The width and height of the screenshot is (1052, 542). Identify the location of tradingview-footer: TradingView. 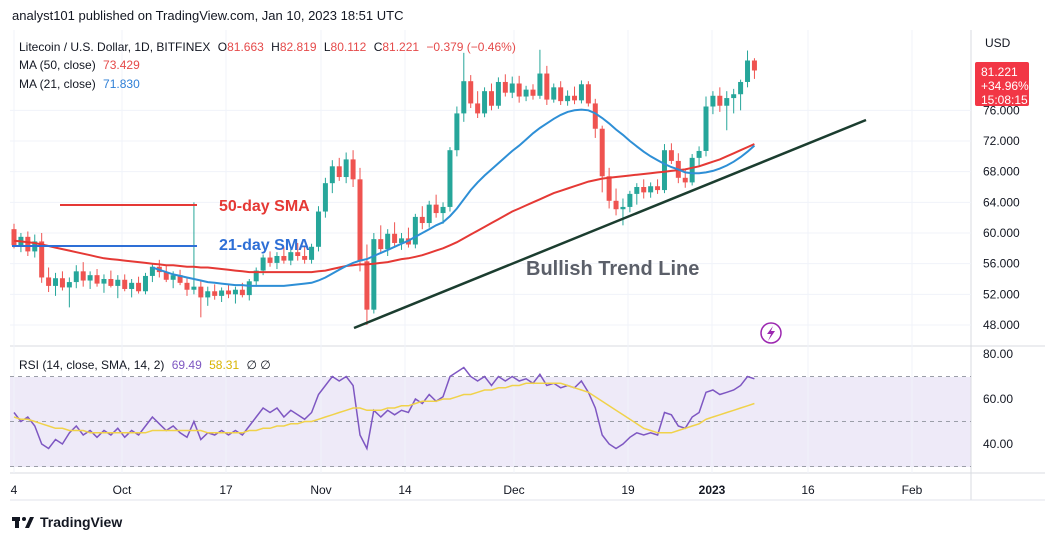
(67, 522).